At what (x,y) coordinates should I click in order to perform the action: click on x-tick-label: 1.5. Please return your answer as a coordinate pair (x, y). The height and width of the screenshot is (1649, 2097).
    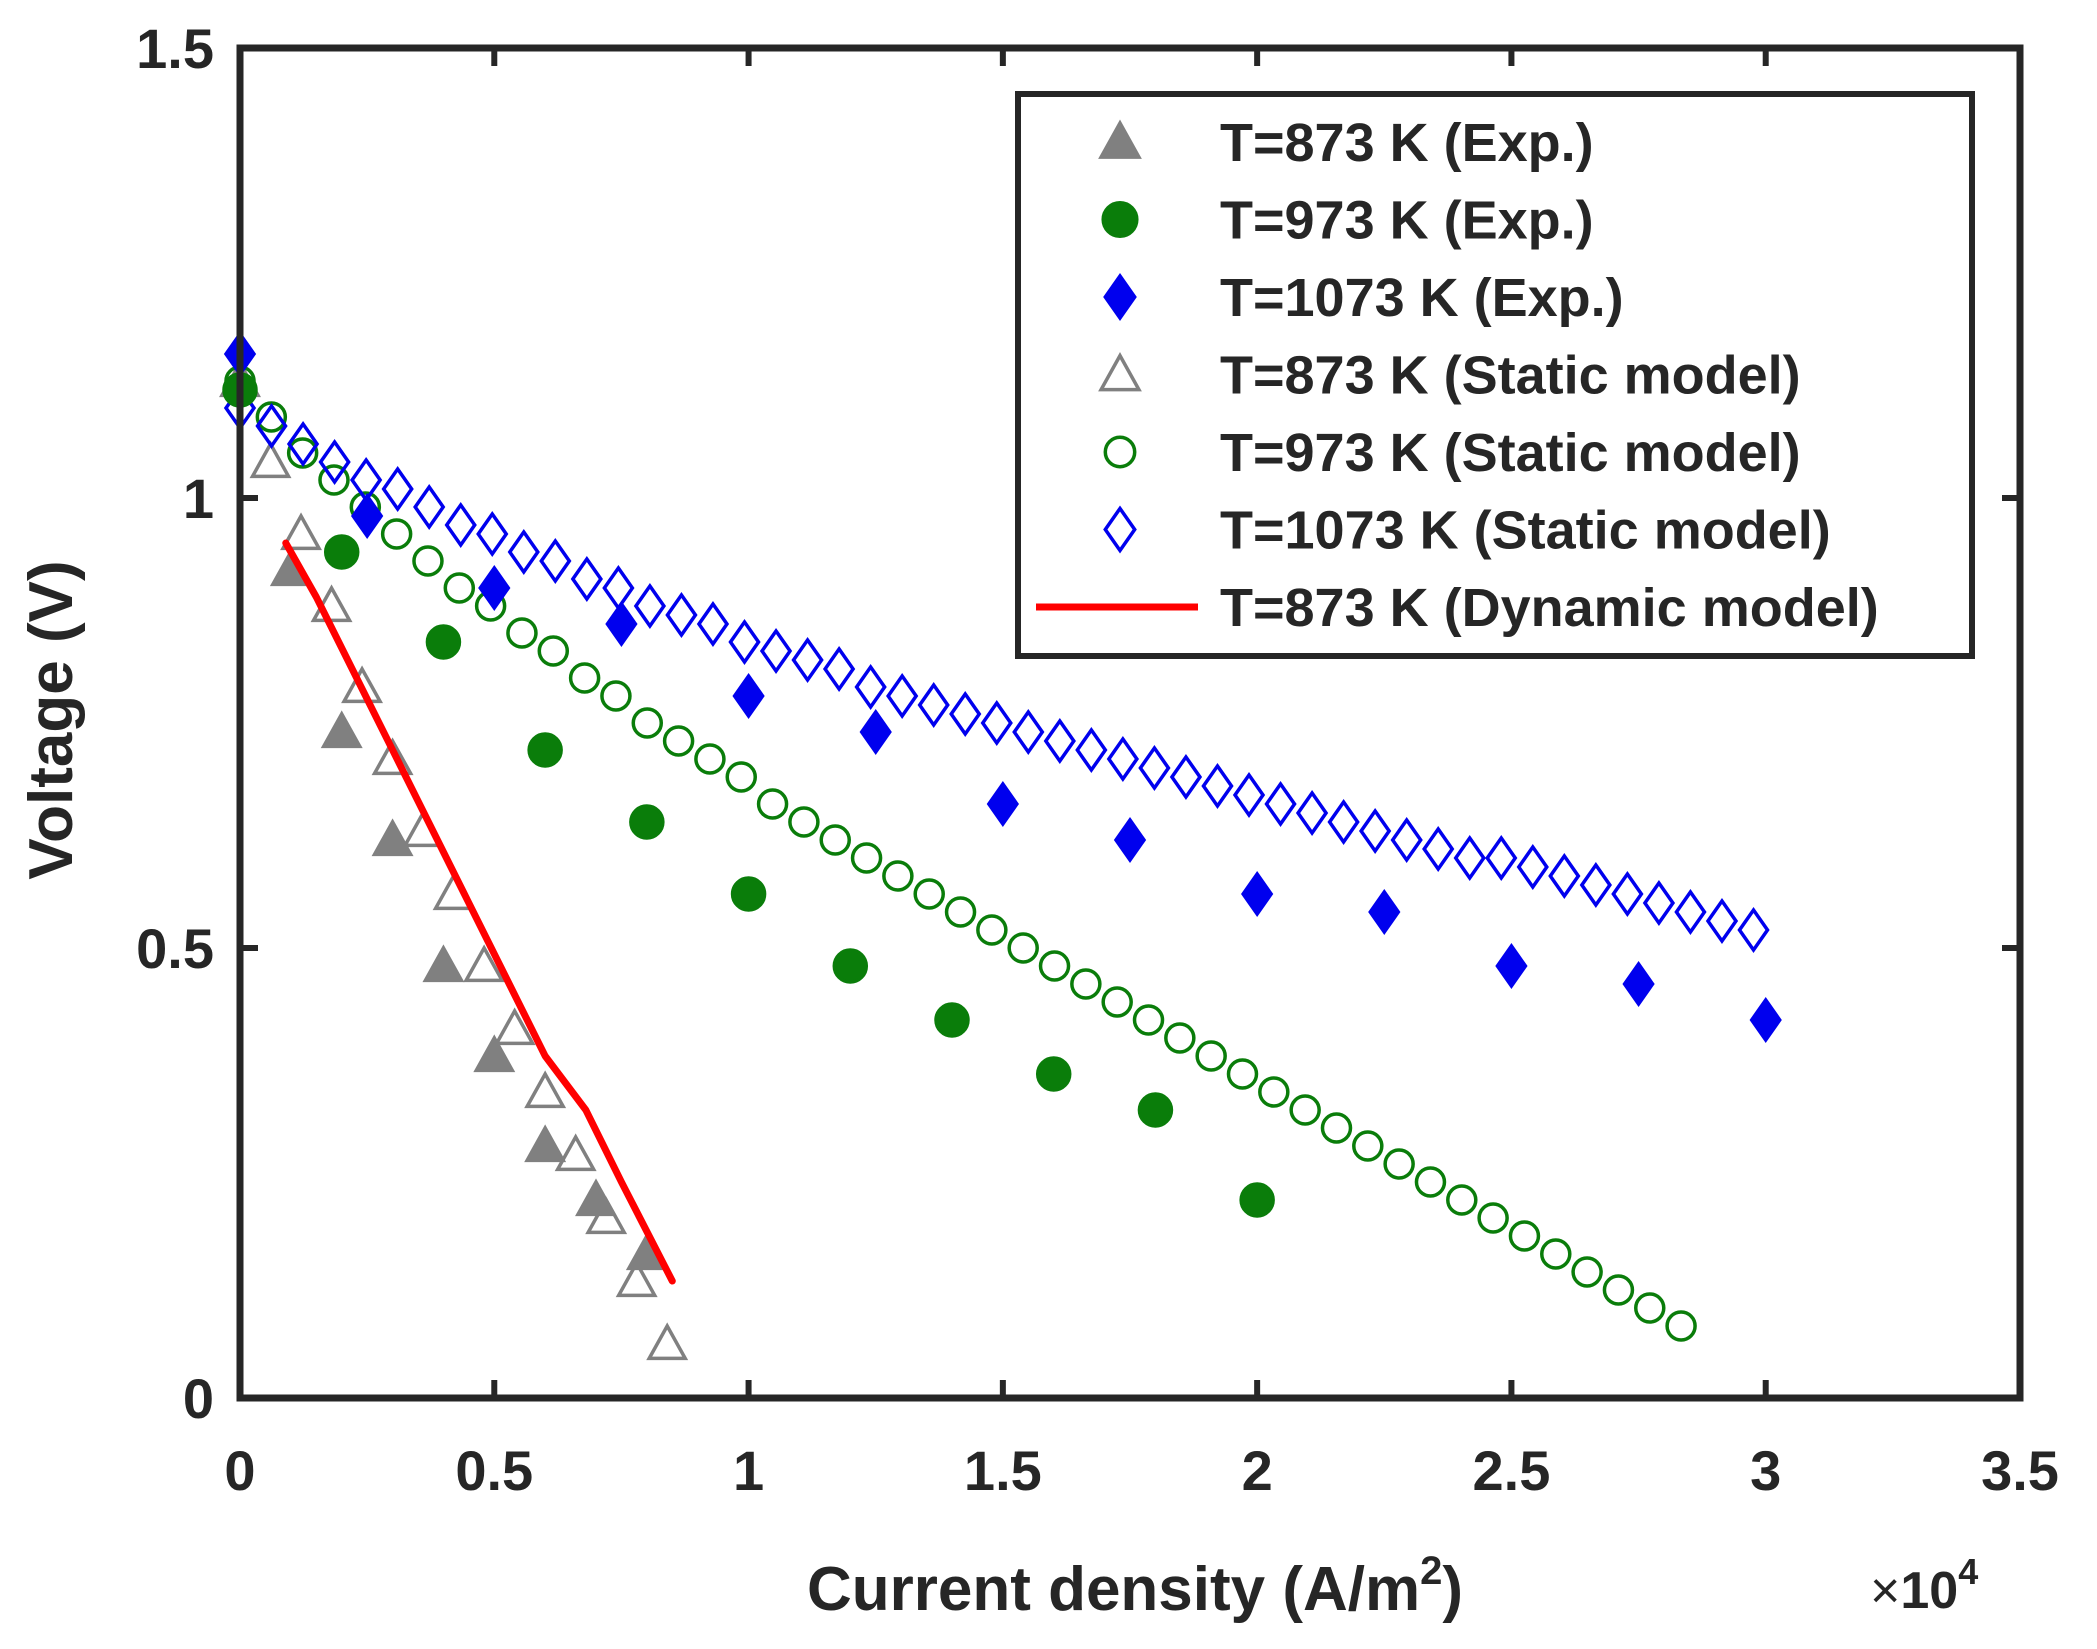
    Looking at the image, I should click on (1003, 1470).